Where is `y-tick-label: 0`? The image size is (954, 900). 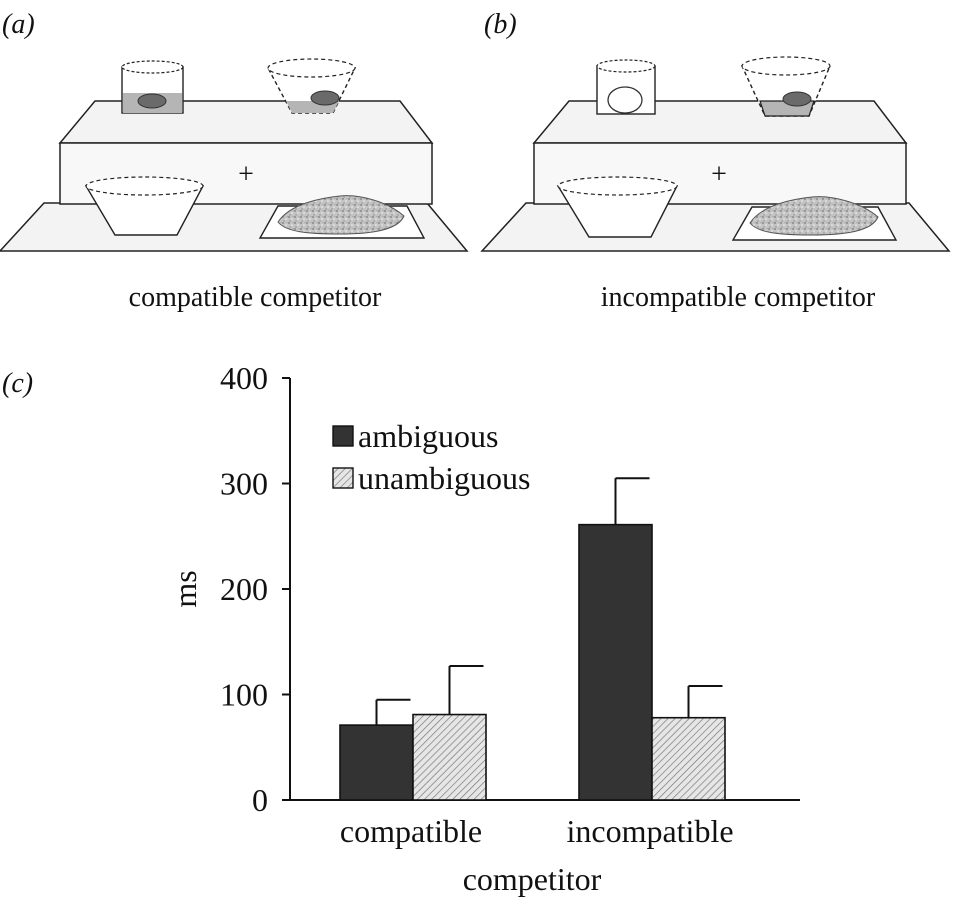
y-tick-label: 0 is located at coordinates (260, 800).